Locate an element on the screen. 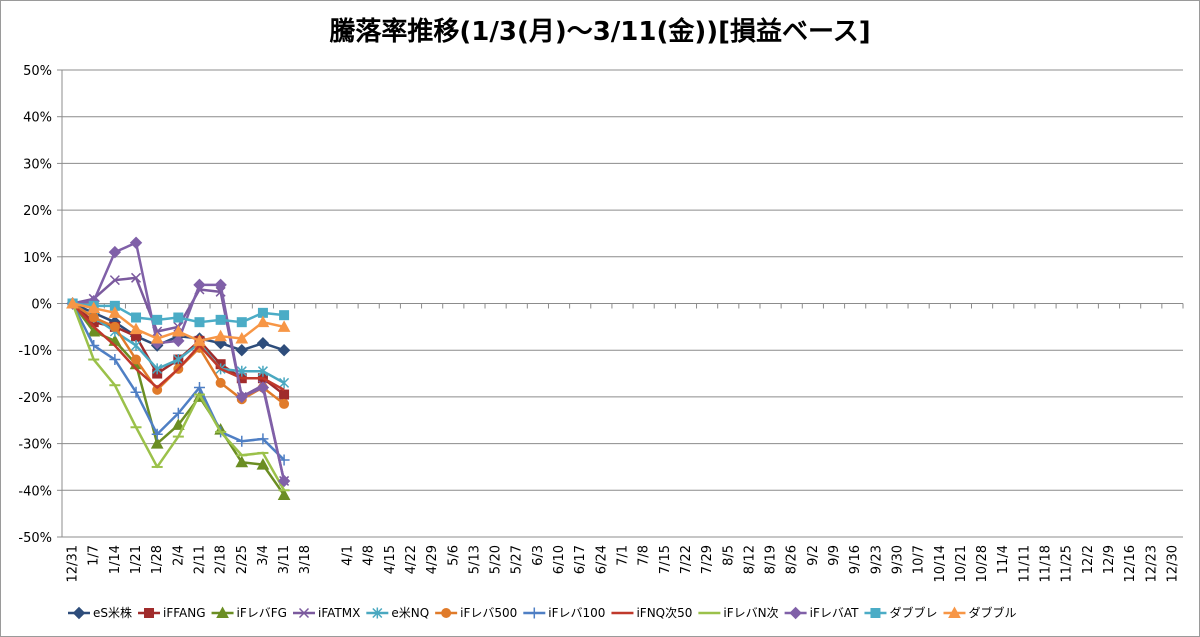 This screenshot has height=637, width=1200. legend-label: iFレバ500 is located at coordinates (488, 613).